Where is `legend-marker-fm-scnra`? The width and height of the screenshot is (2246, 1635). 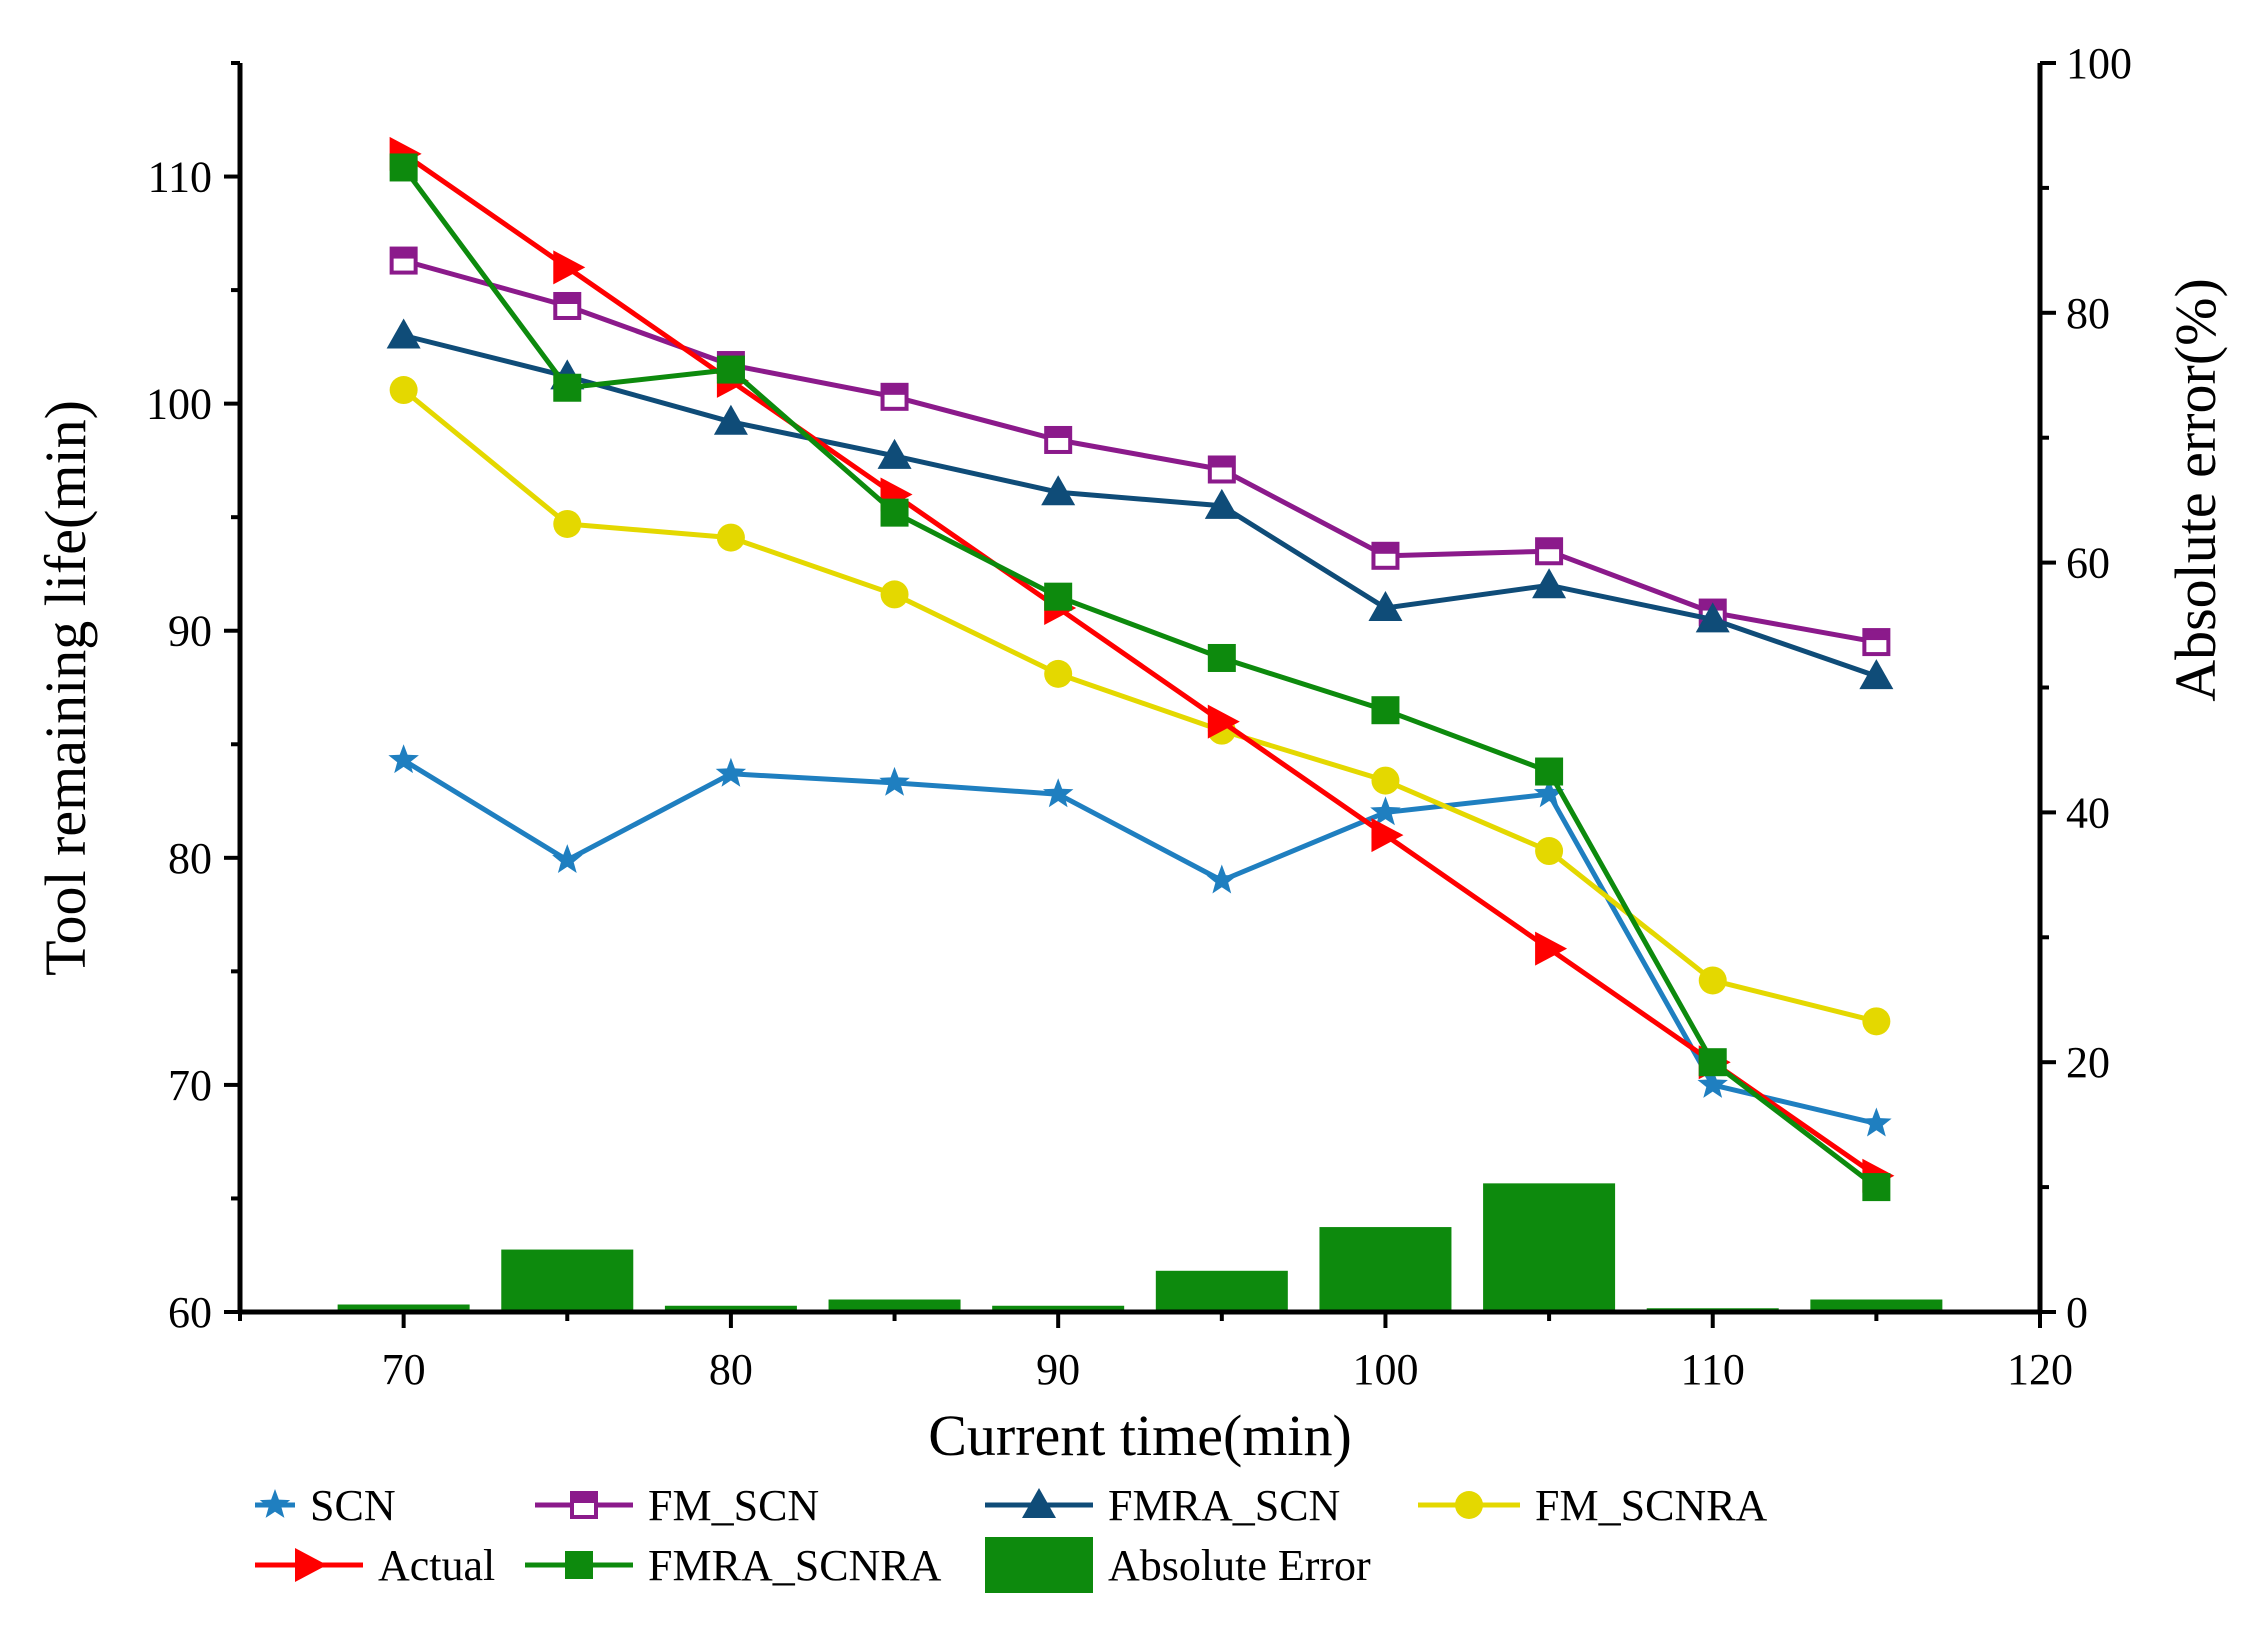
legend-marker-fm-scnra is located at coordinates (1469, 1505).